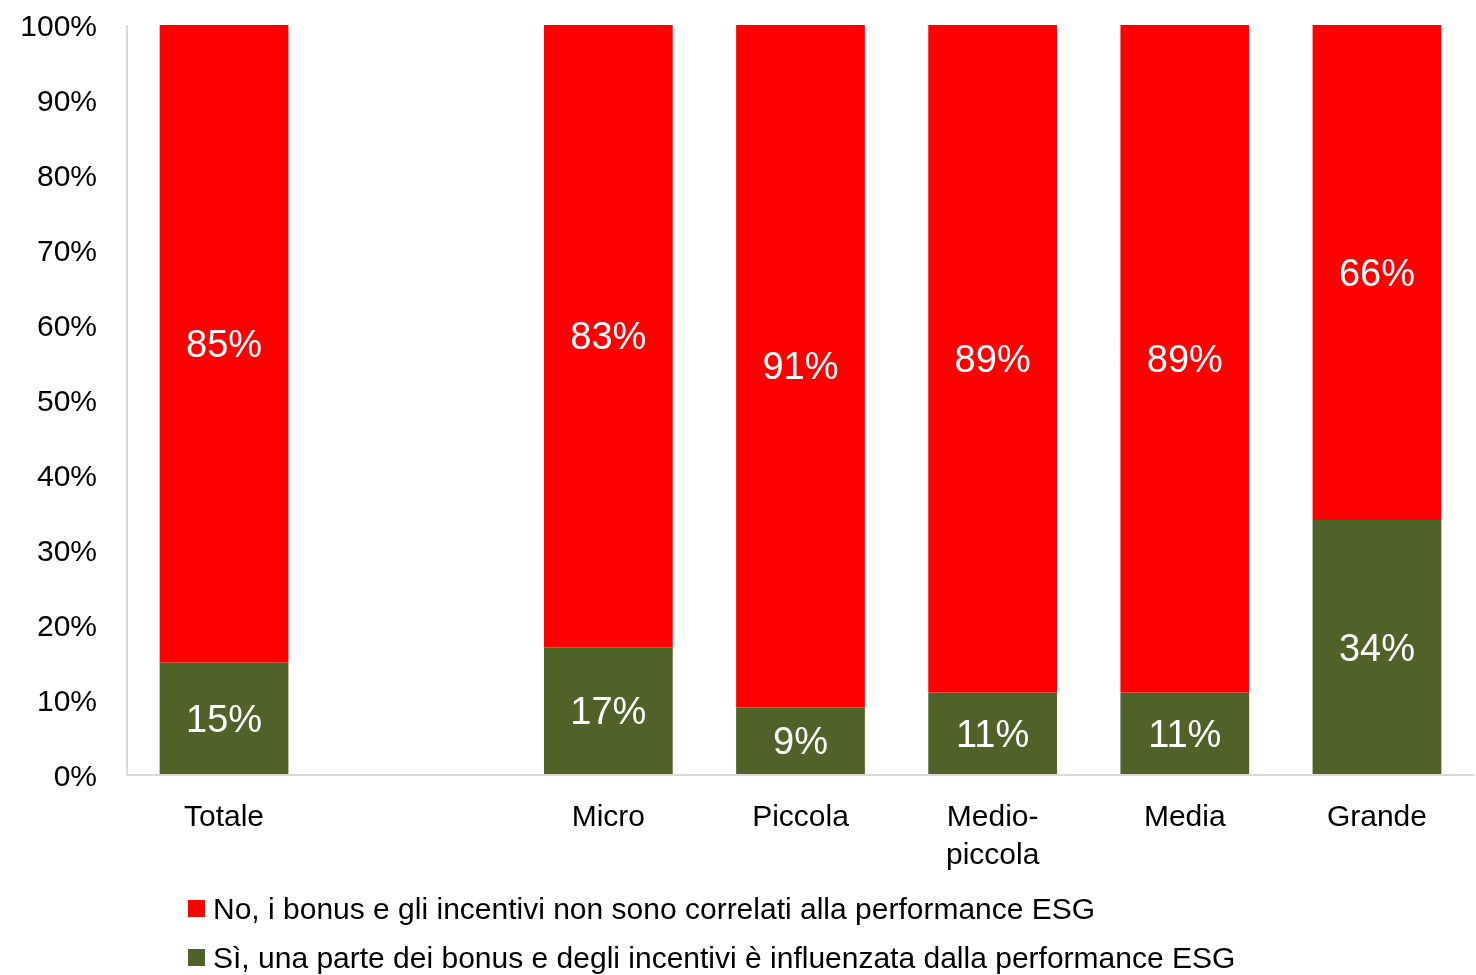 The image size is (1476, 975). I want to click on y-tick-label: 100%, so click(58, 25).